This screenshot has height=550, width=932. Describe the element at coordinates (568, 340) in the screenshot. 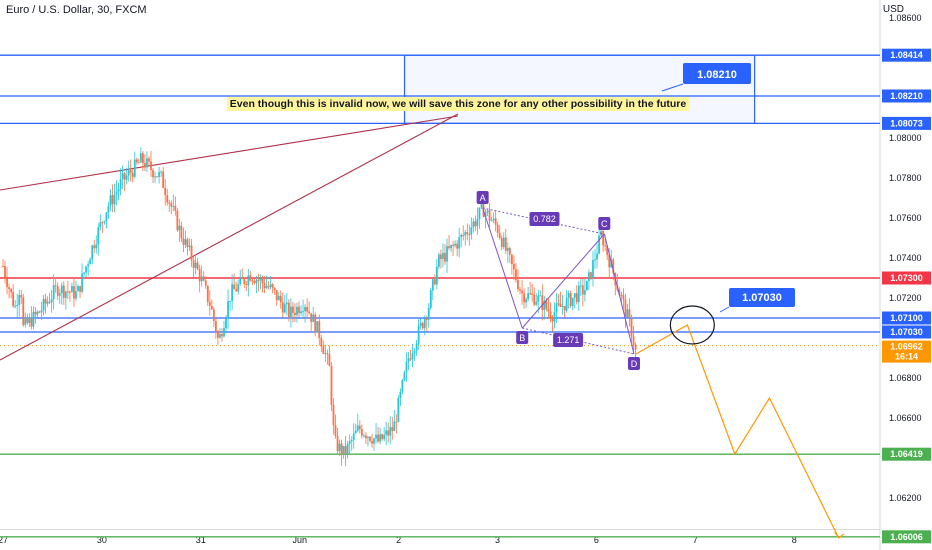

I see `ratio-label: 1.271` at that location.